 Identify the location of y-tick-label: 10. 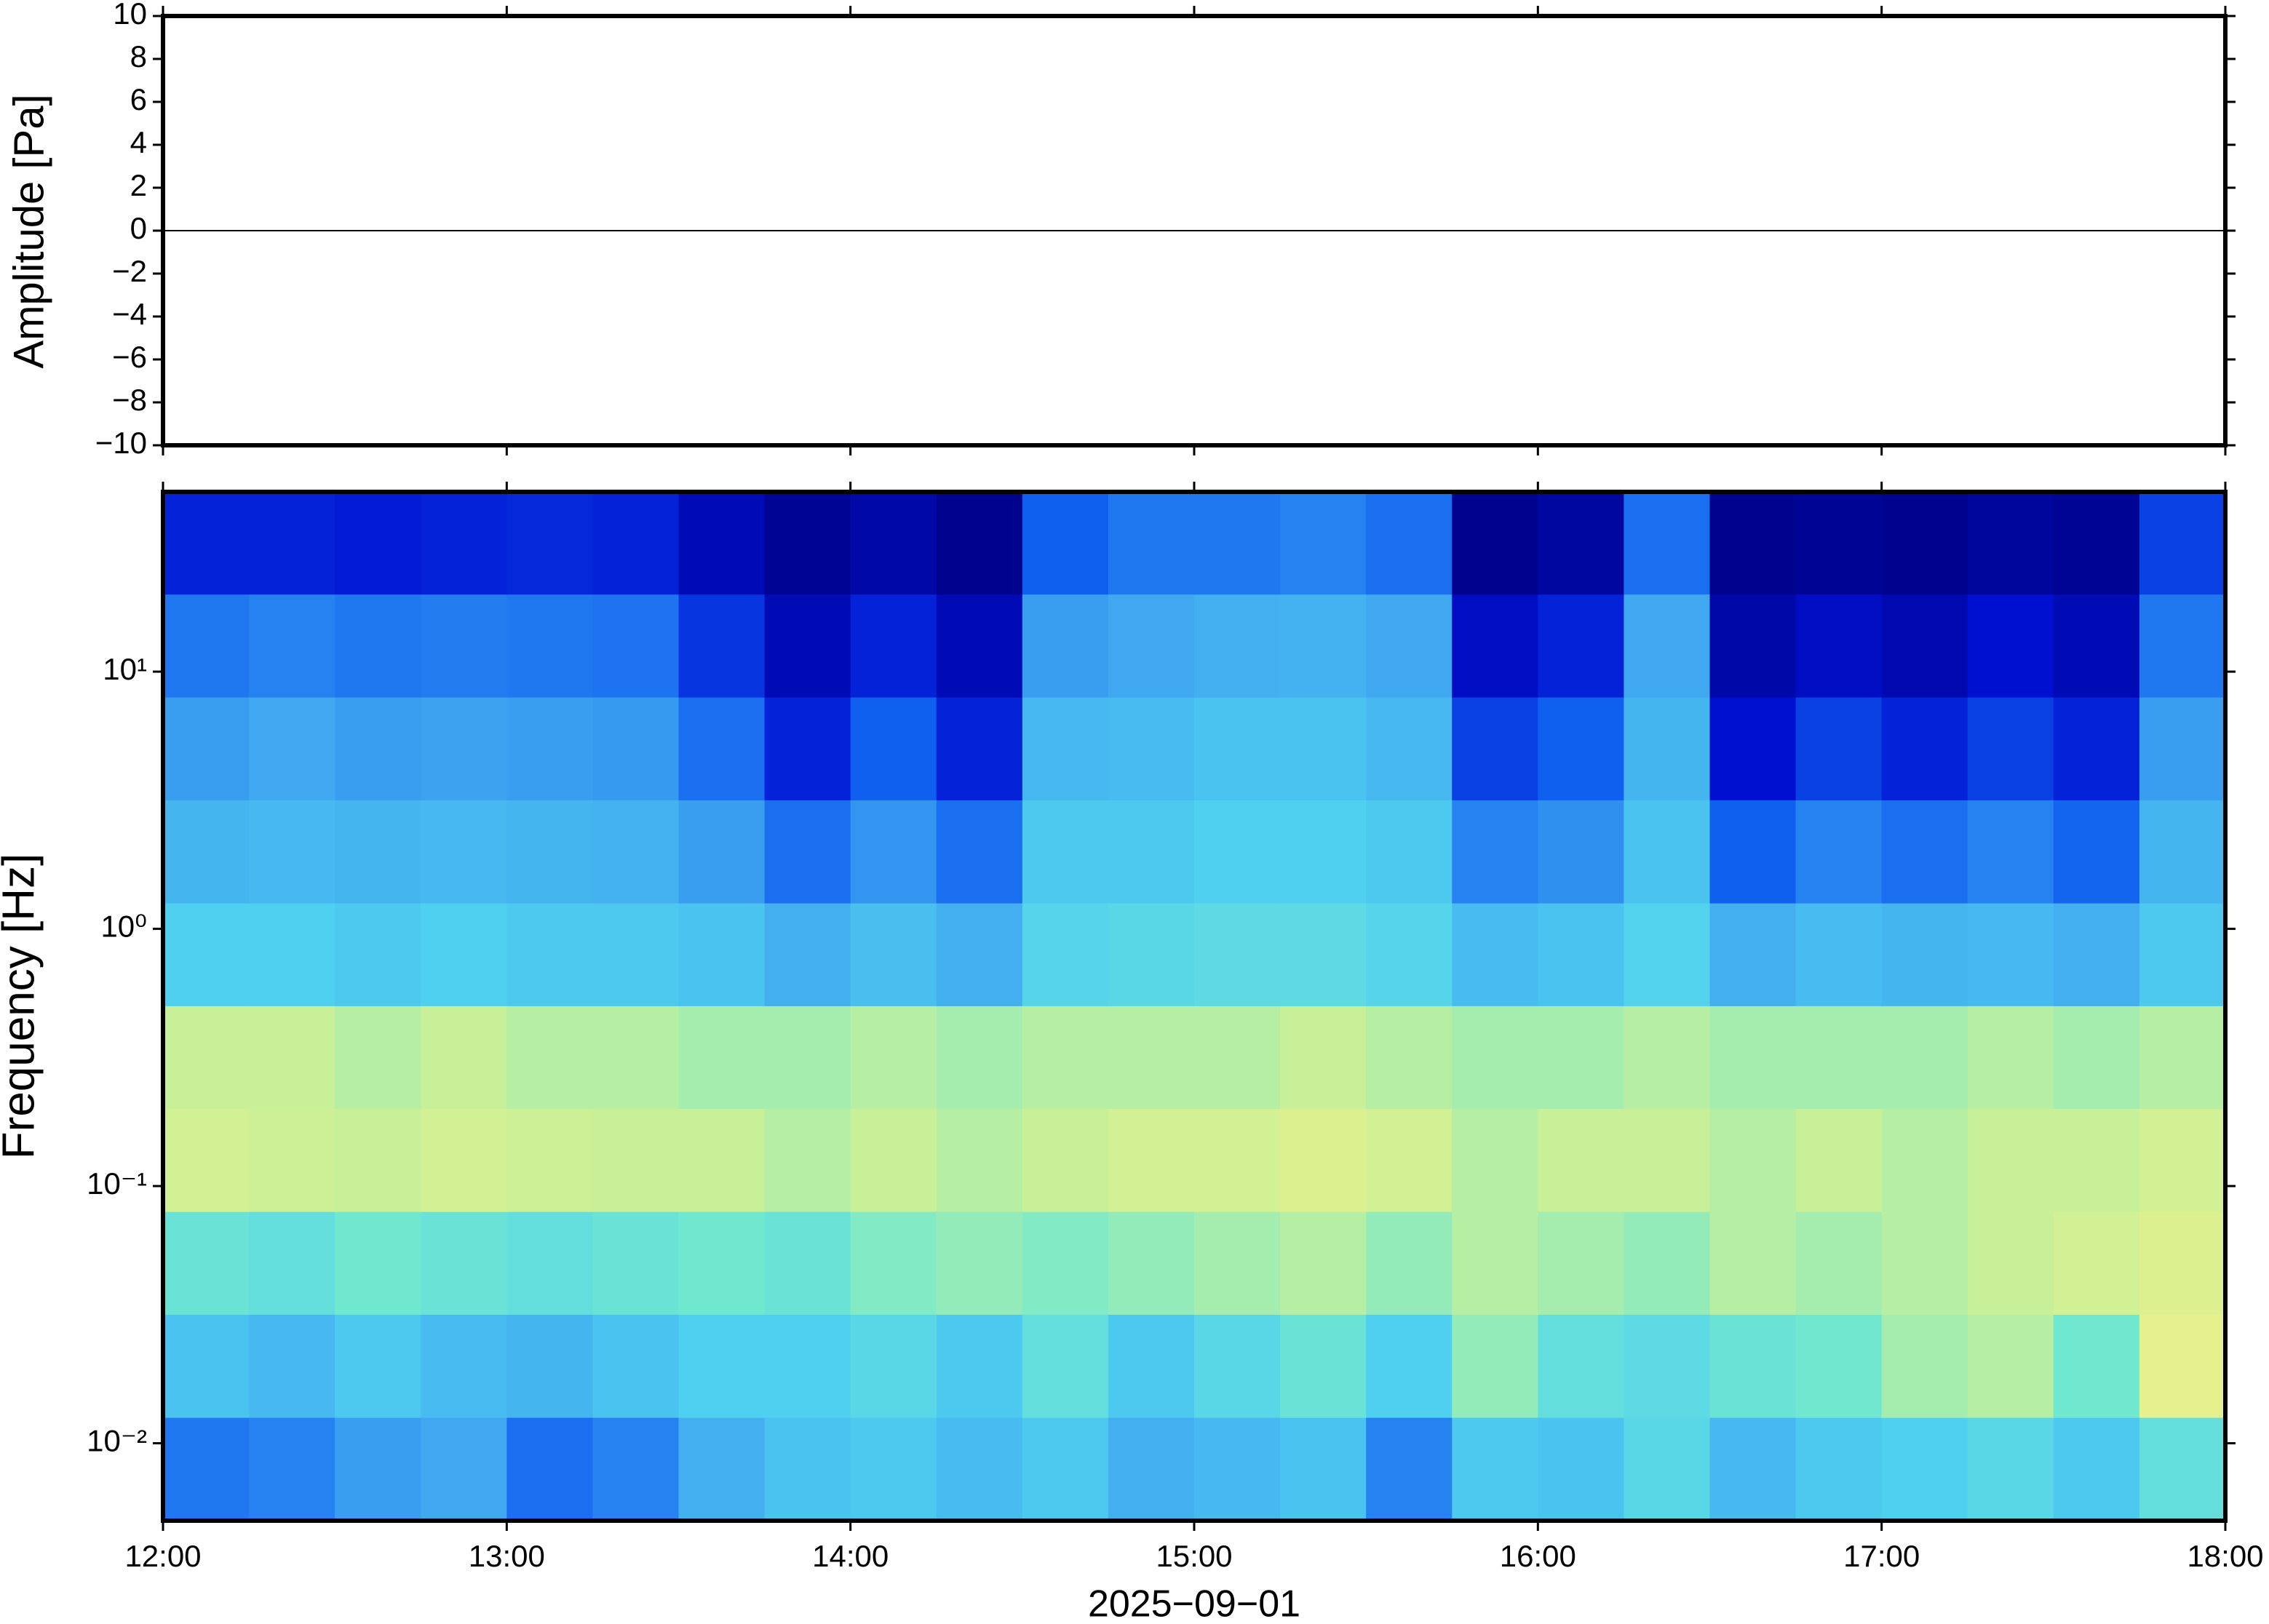
(130, 15).